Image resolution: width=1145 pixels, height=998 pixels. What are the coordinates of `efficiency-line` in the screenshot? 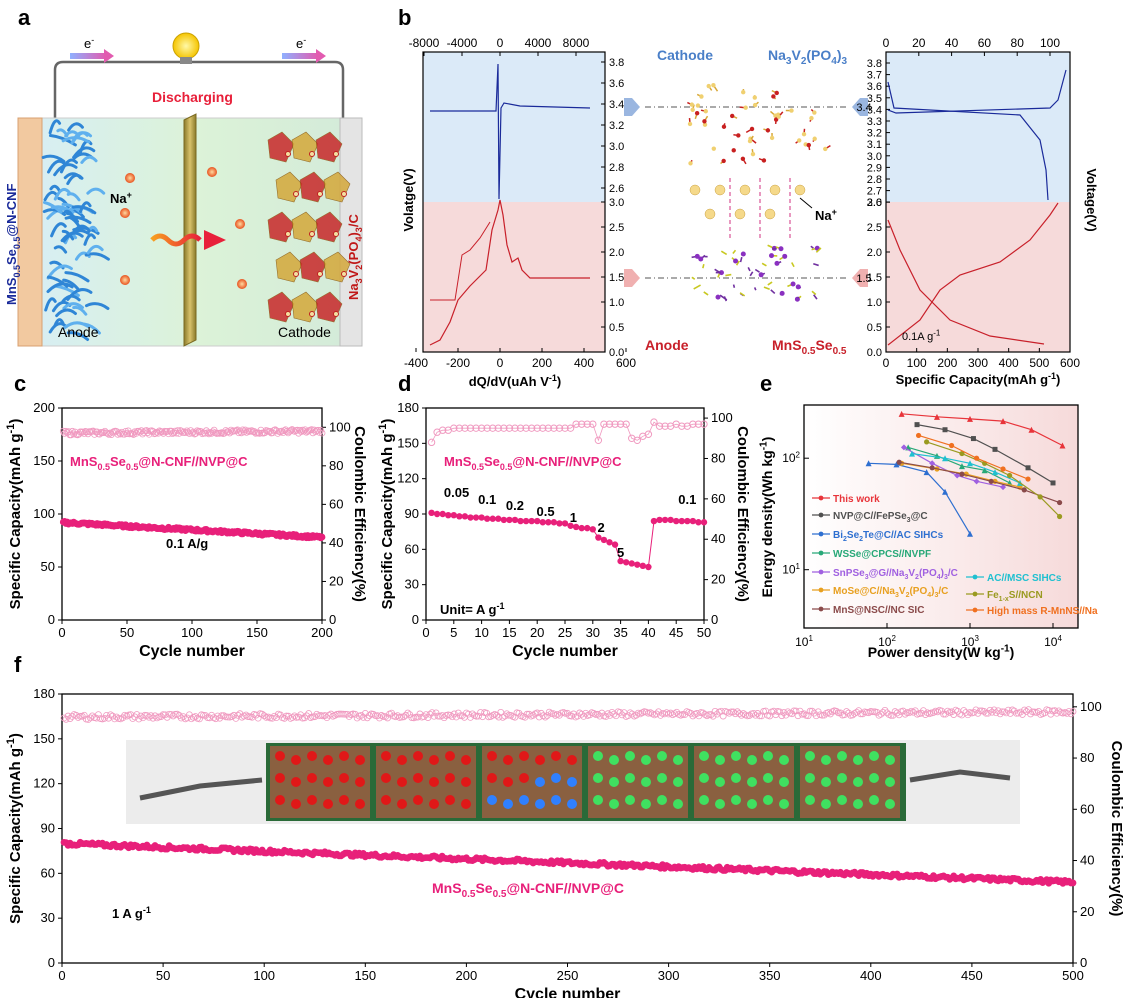 It's located at (567, 432).